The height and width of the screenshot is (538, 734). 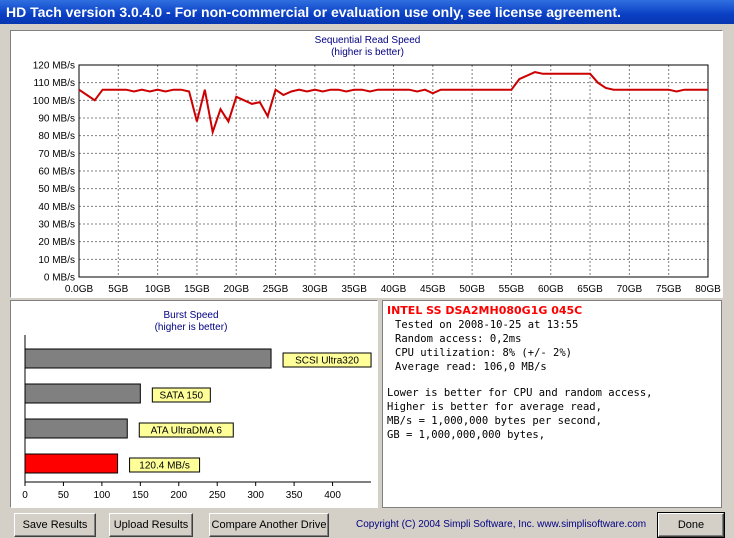 I want to click on burst-x-tick-label: 50, so click(x=64, y=495).